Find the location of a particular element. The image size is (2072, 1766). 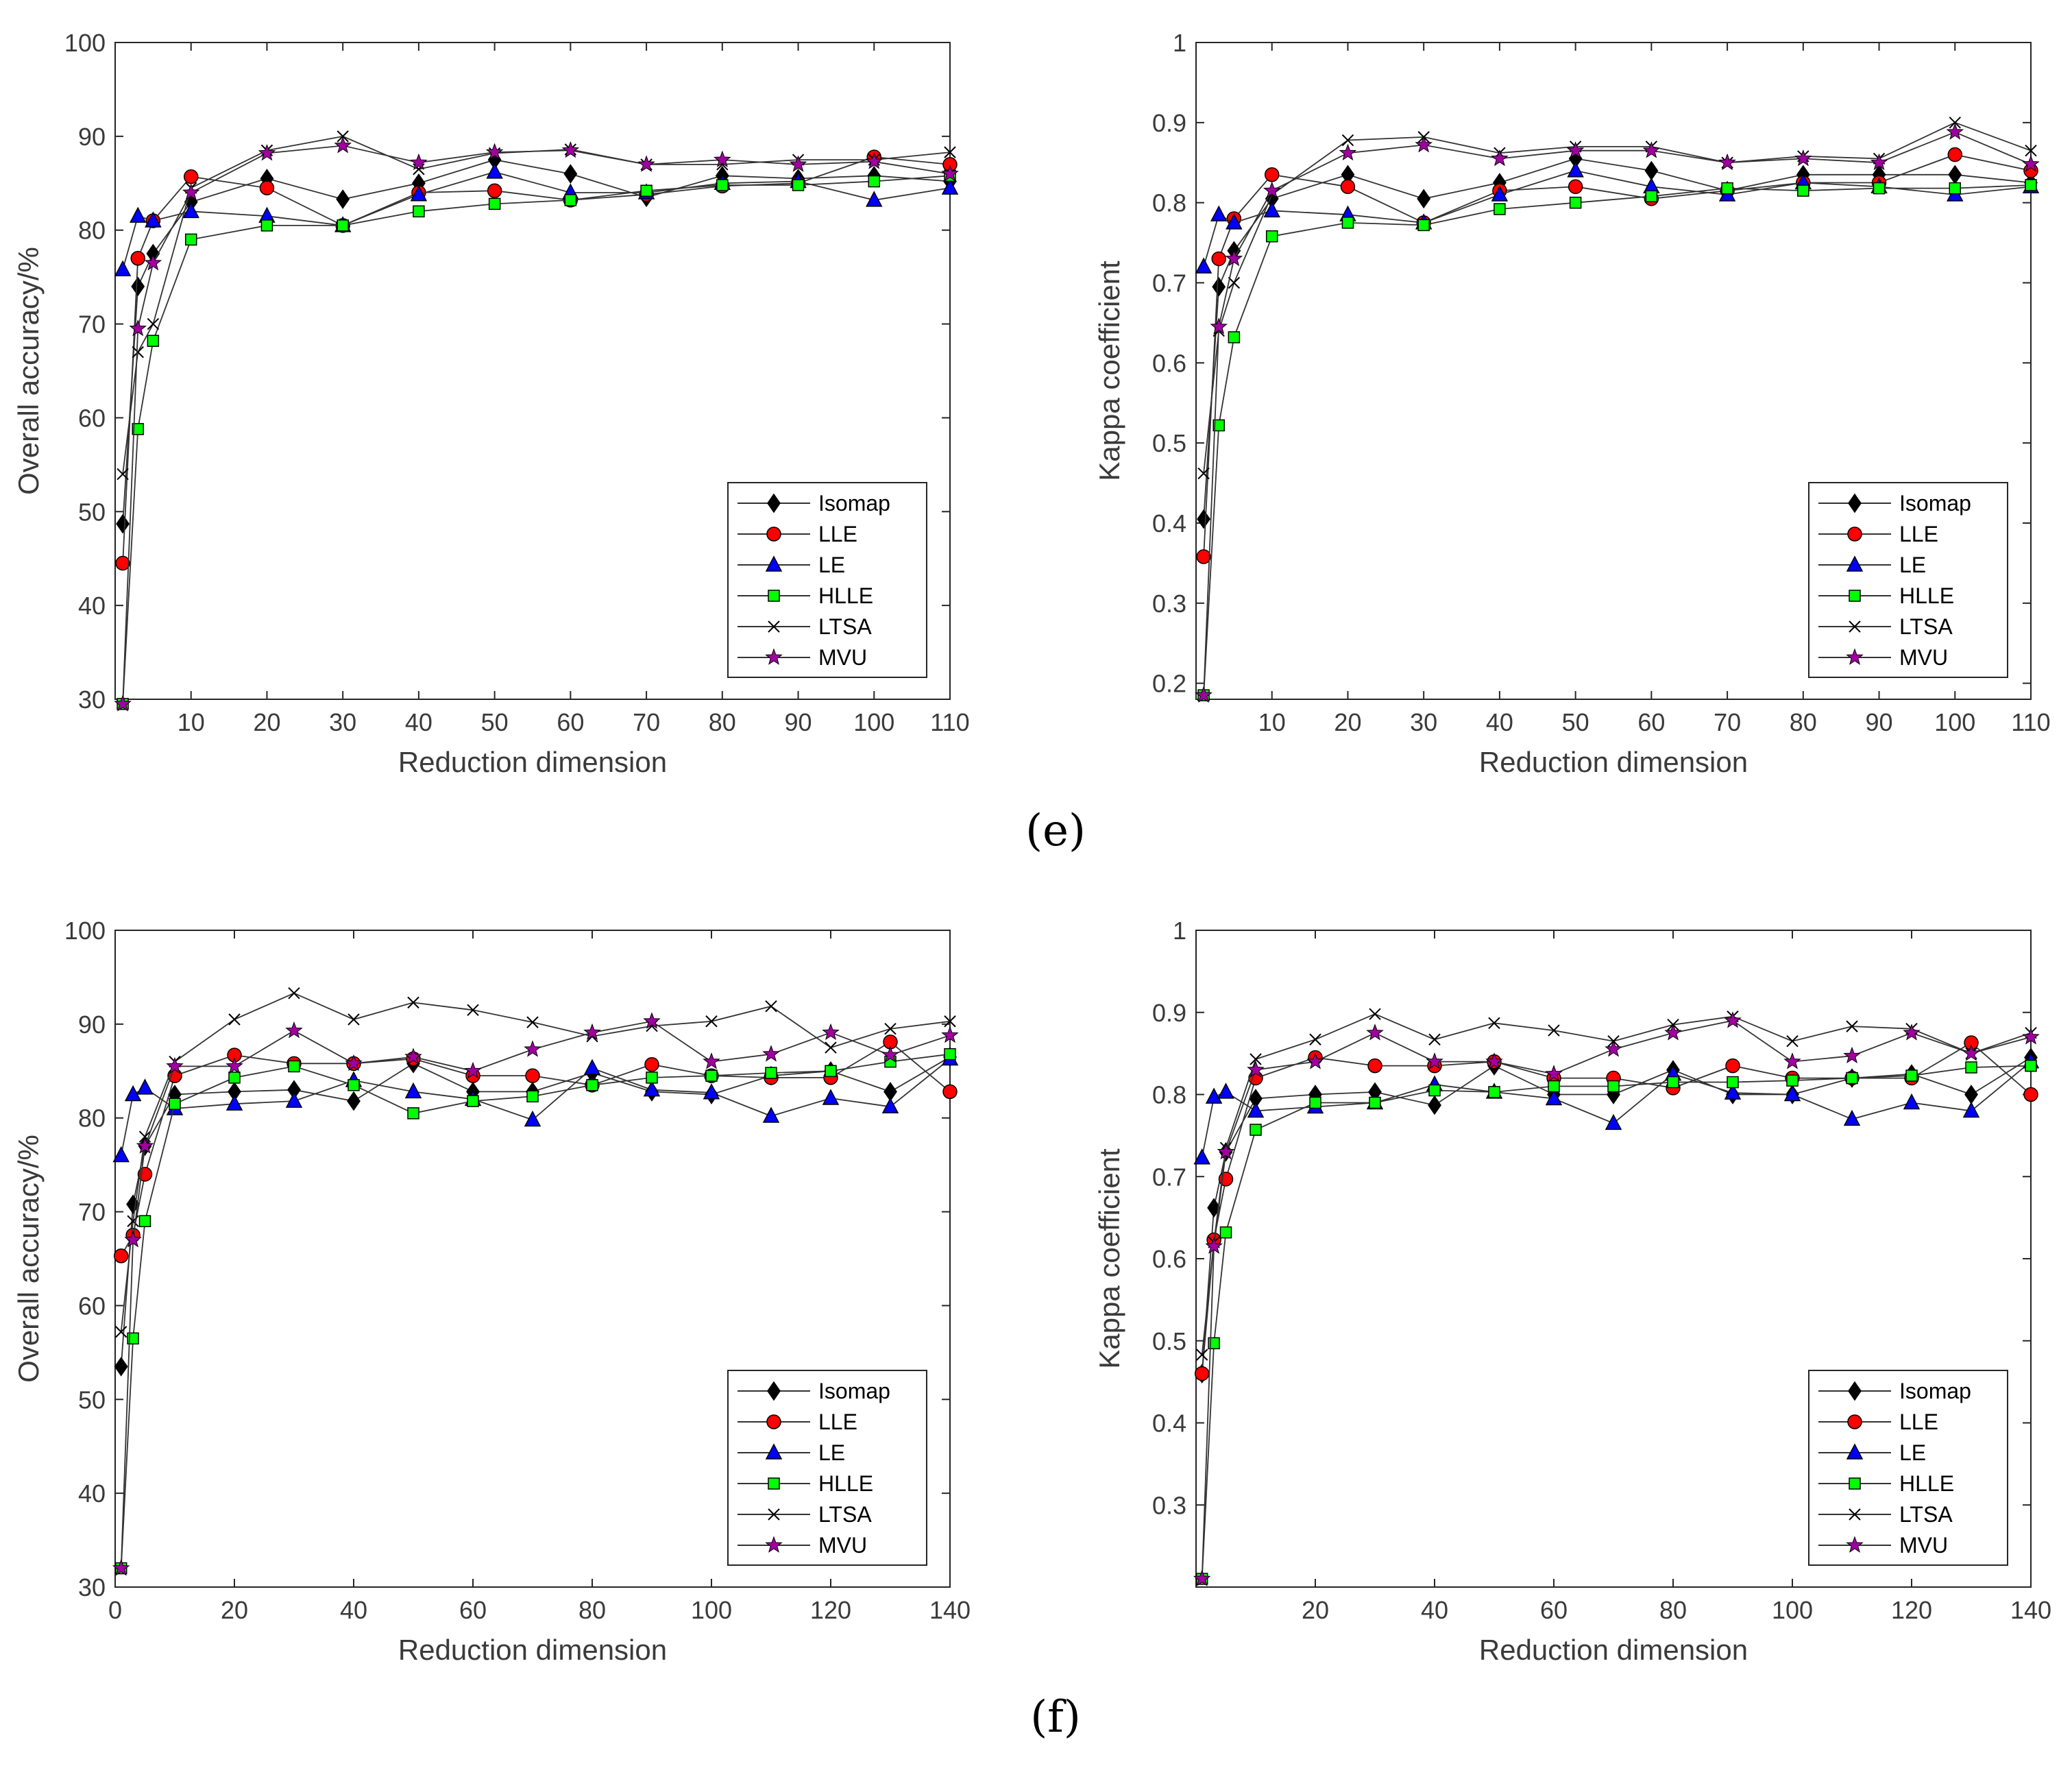

legend-label-hlle: HLLE is located at coordinates (846, 595).